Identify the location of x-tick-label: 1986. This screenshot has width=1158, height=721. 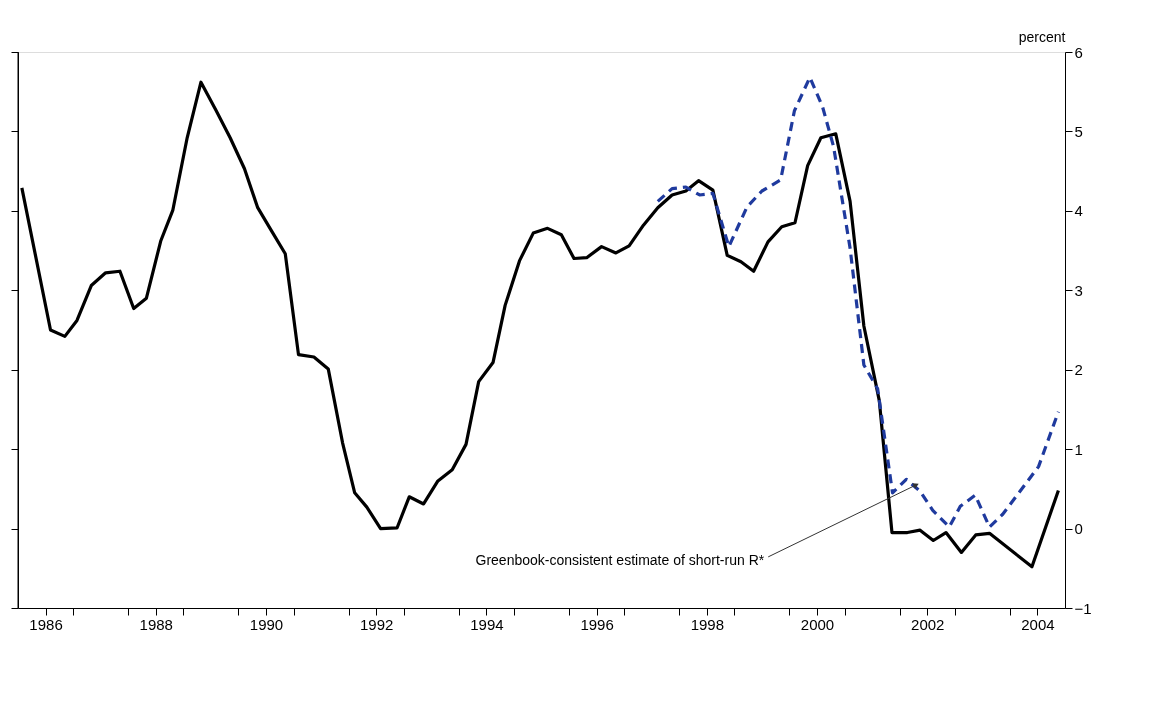
(46, 624).